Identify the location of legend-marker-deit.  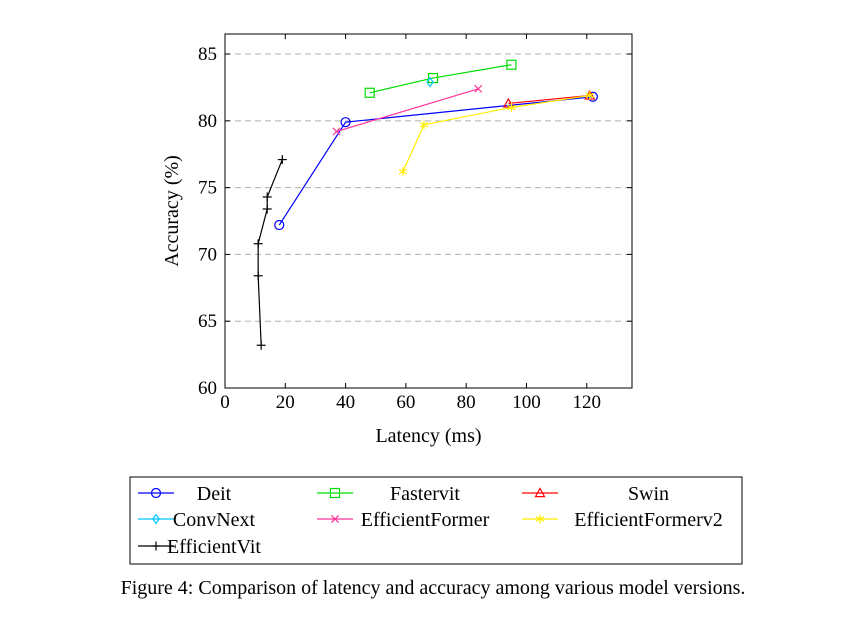
(156, 493).